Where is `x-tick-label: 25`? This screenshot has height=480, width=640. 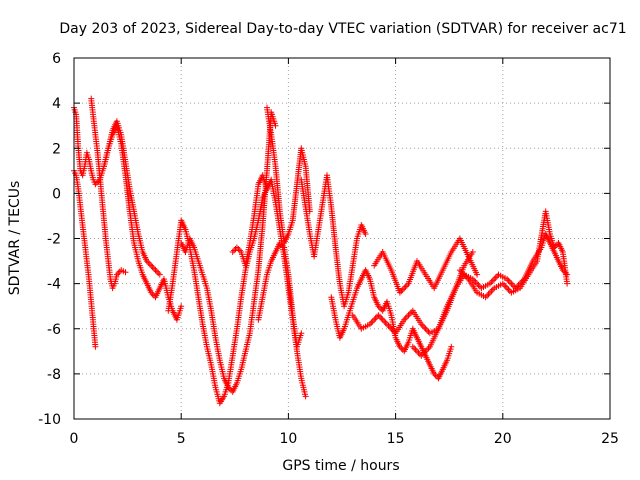
x-tick-label: 25 is located at coordinates (610, 439).